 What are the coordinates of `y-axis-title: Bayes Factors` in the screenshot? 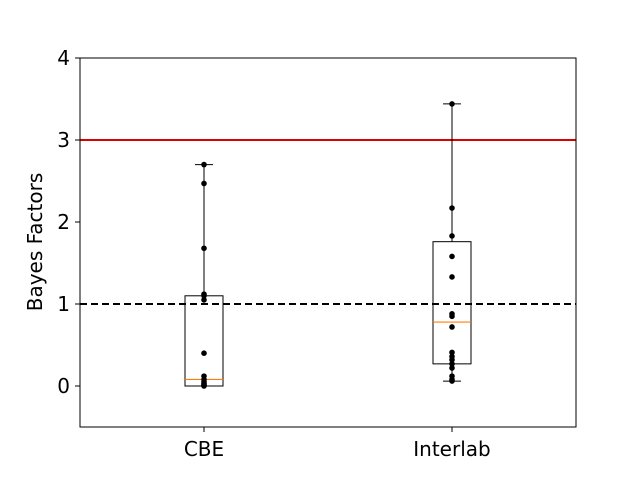 It's located at (35, 242).